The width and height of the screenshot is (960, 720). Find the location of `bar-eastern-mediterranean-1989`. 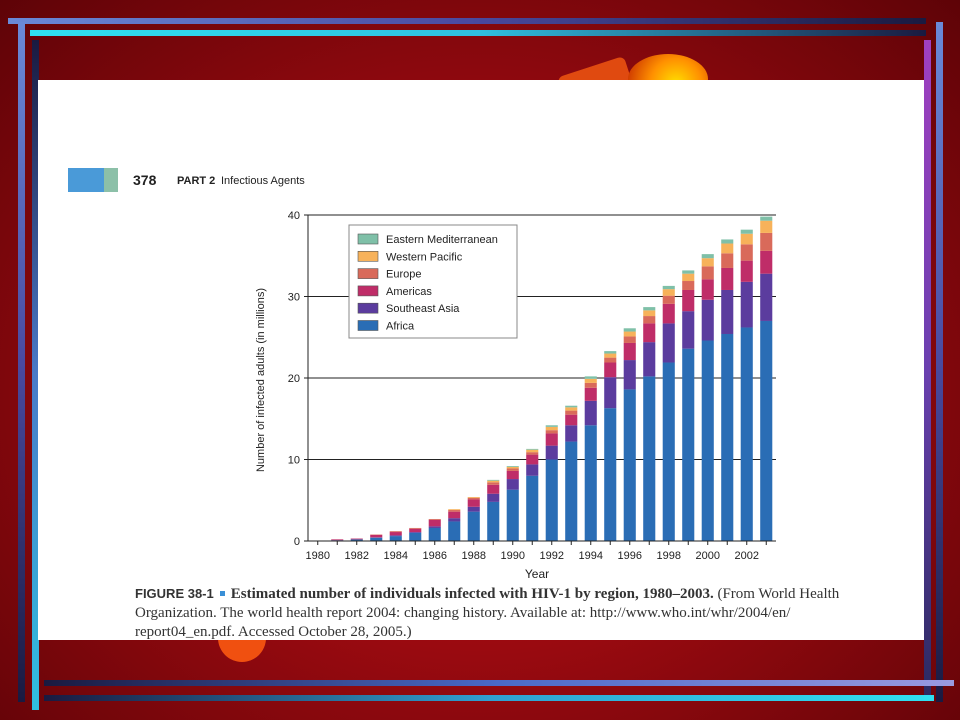

bar-eastern-mediterranean-1989 is located at coordinates (493, 480).